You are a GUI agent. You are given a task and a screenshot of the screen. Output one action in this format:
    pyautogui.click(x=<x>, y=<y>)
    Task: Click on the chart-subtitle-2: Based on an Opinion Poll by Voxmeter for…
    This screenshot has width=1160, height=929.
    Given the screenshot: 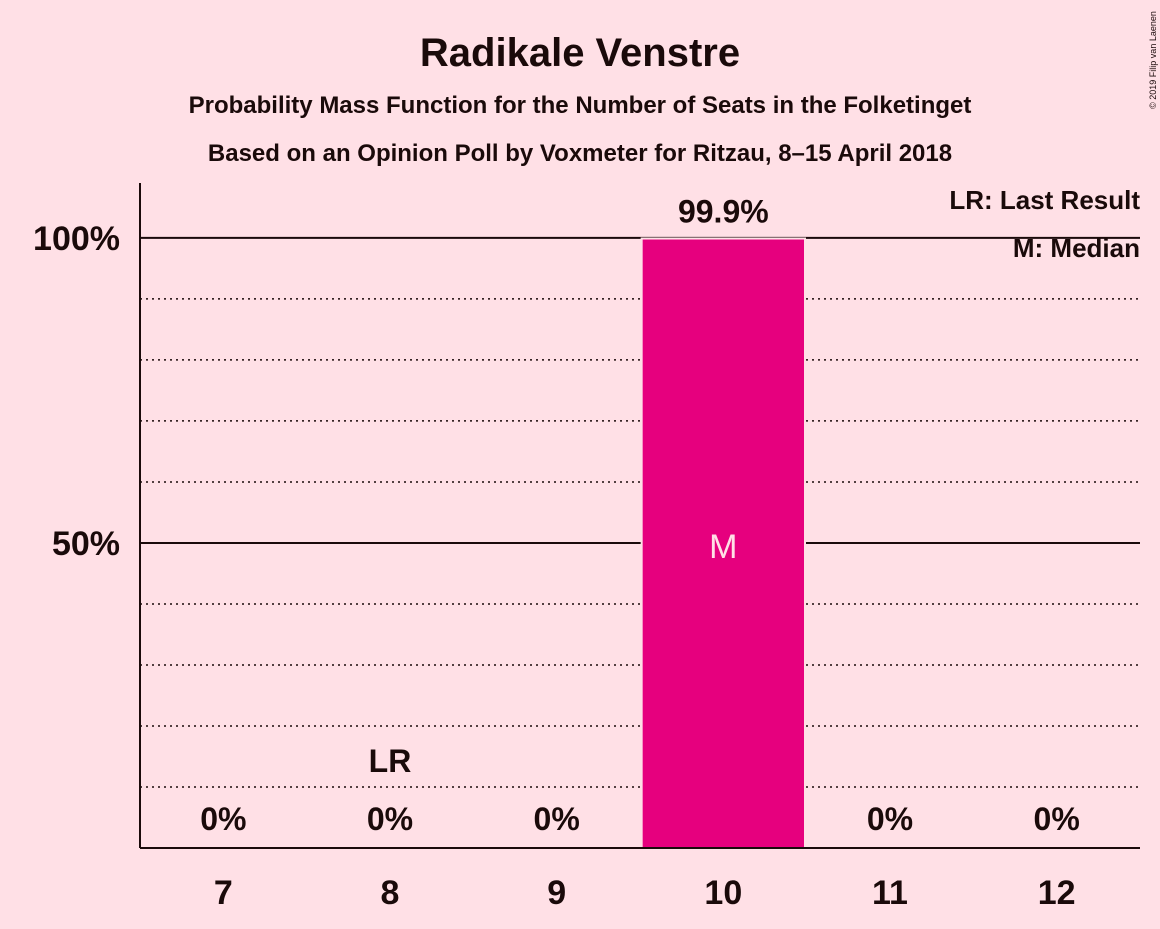 What is the action you would take?
    pyautogui.click(x=580, y=153)
    